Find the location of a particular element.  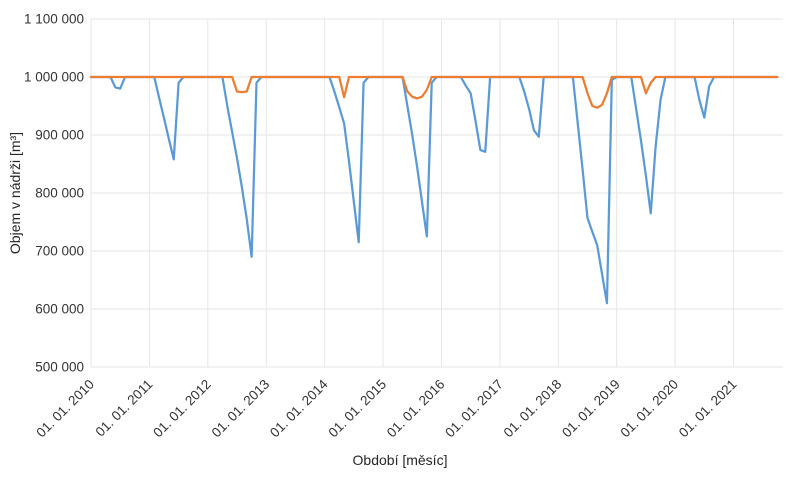

y-tick-label: 700 000 is located at coordinates (59, 251).